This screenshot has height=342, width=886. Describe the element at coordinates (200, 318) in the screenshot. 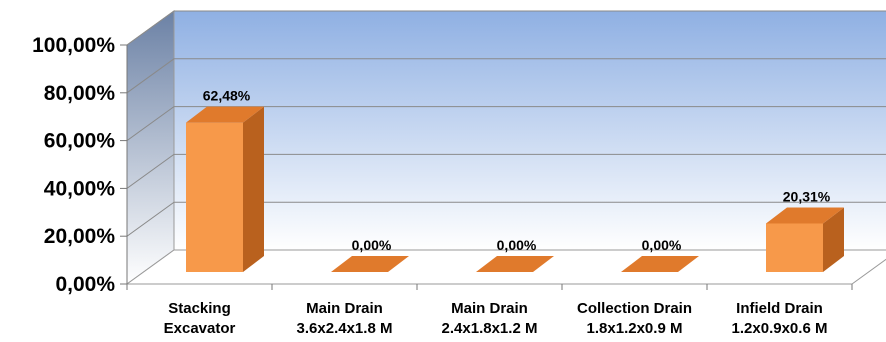

I see `x-tick-label: Stacking Excavator` at that location.